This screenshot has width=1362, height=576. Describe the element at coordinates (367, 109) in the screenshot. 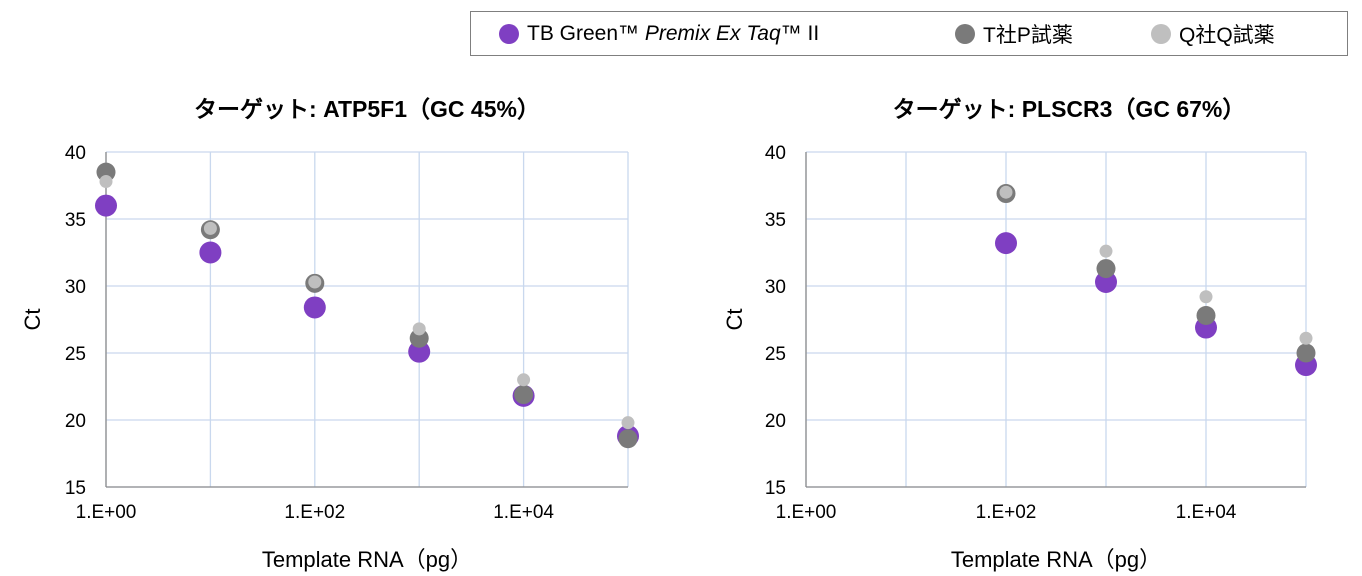

I see `chart-title: ターゲット: ATP5F1（GC 45%）` at that location.